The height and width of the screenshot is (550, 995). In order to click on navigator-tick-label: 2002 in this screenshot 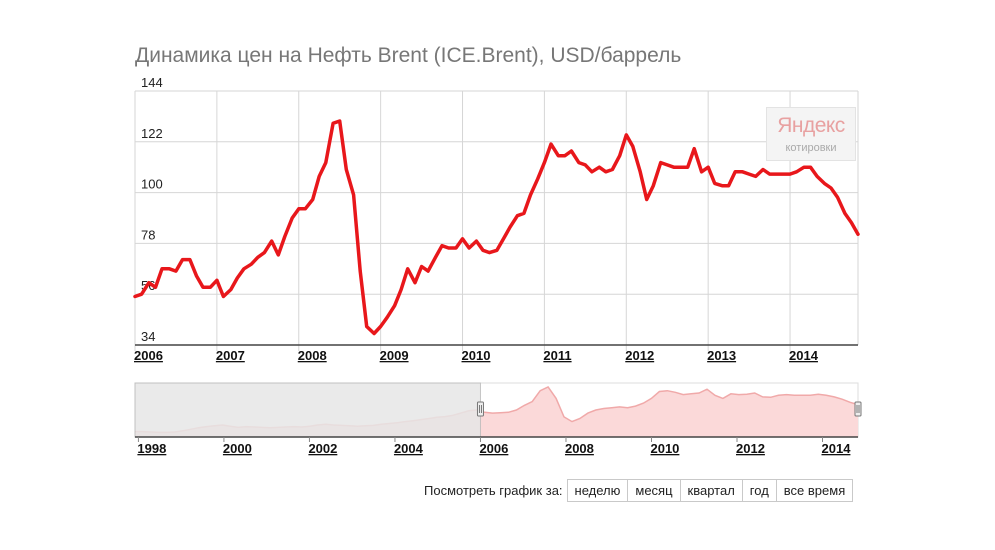, I will do `click(322, 448)`.